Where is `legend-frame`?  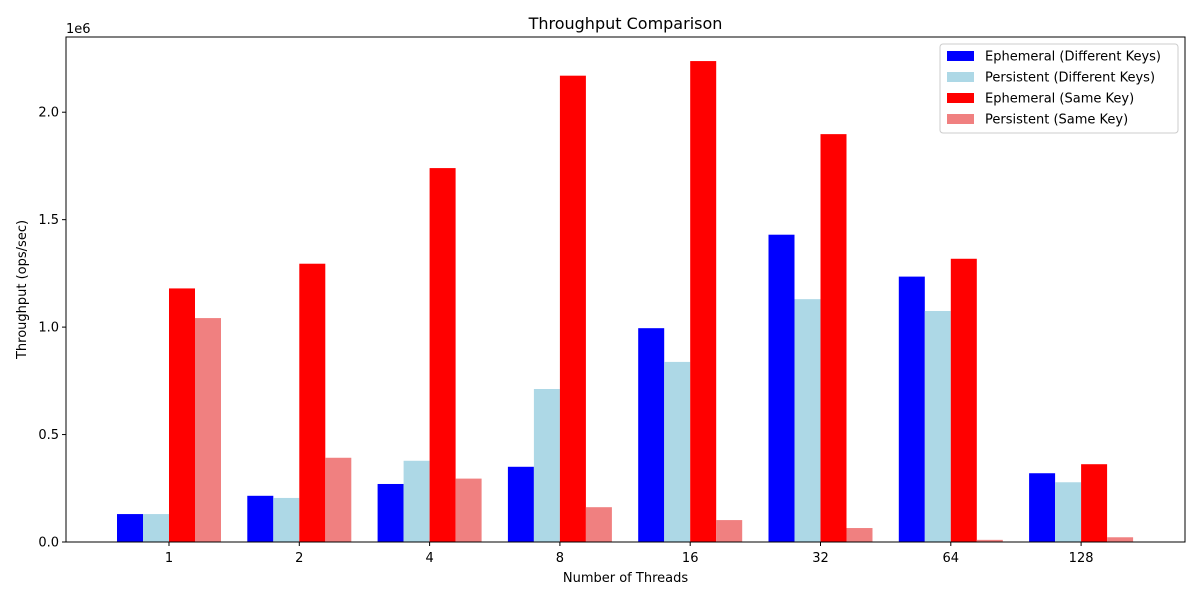
legend-frame is located at coordinates (1059, 88).